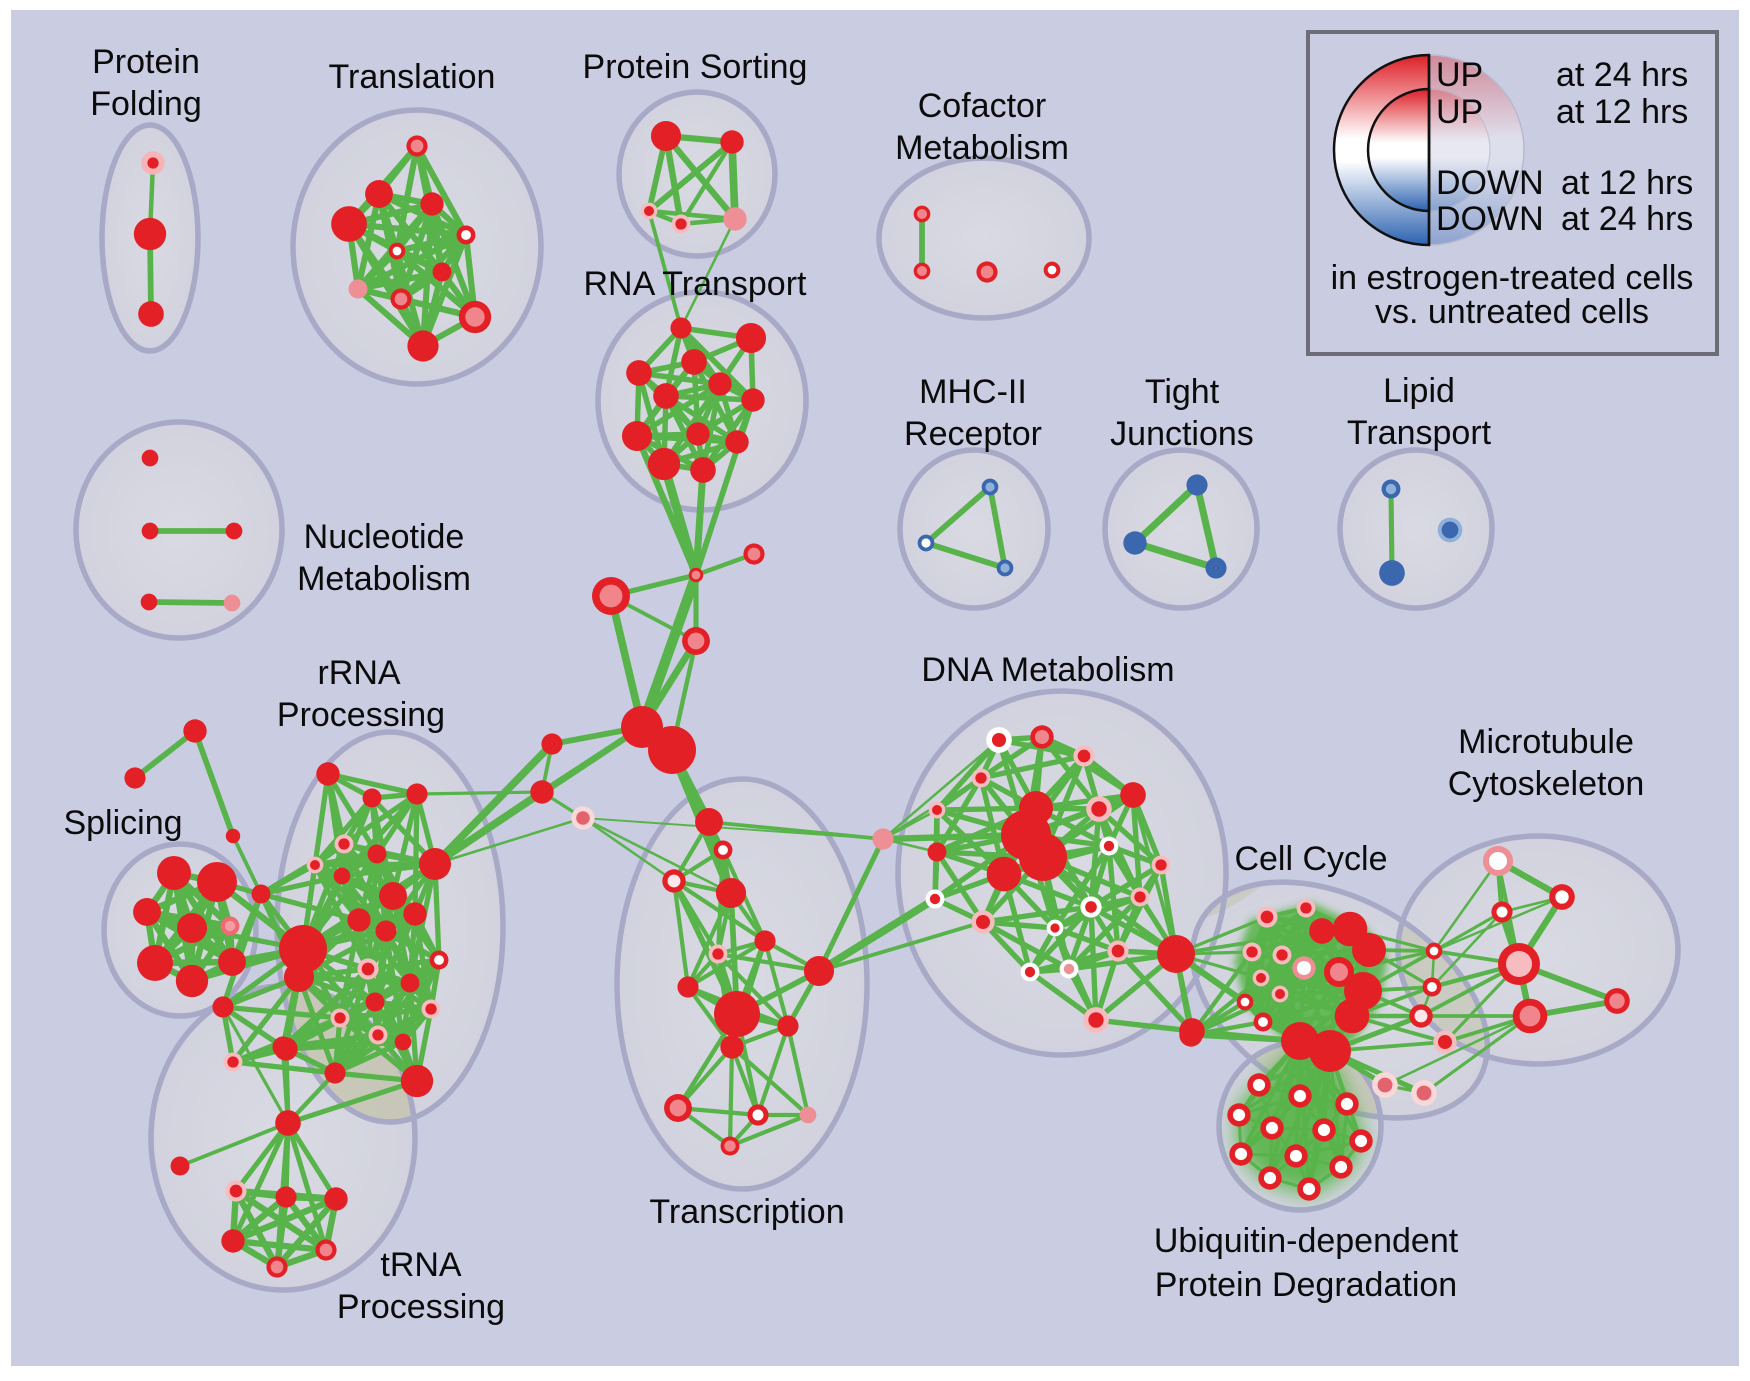  What do you see at coordinates (1546, 784) in the screenshot?
I see `svg-text: Cytoskeleton` at bounding box center [1546, 784].